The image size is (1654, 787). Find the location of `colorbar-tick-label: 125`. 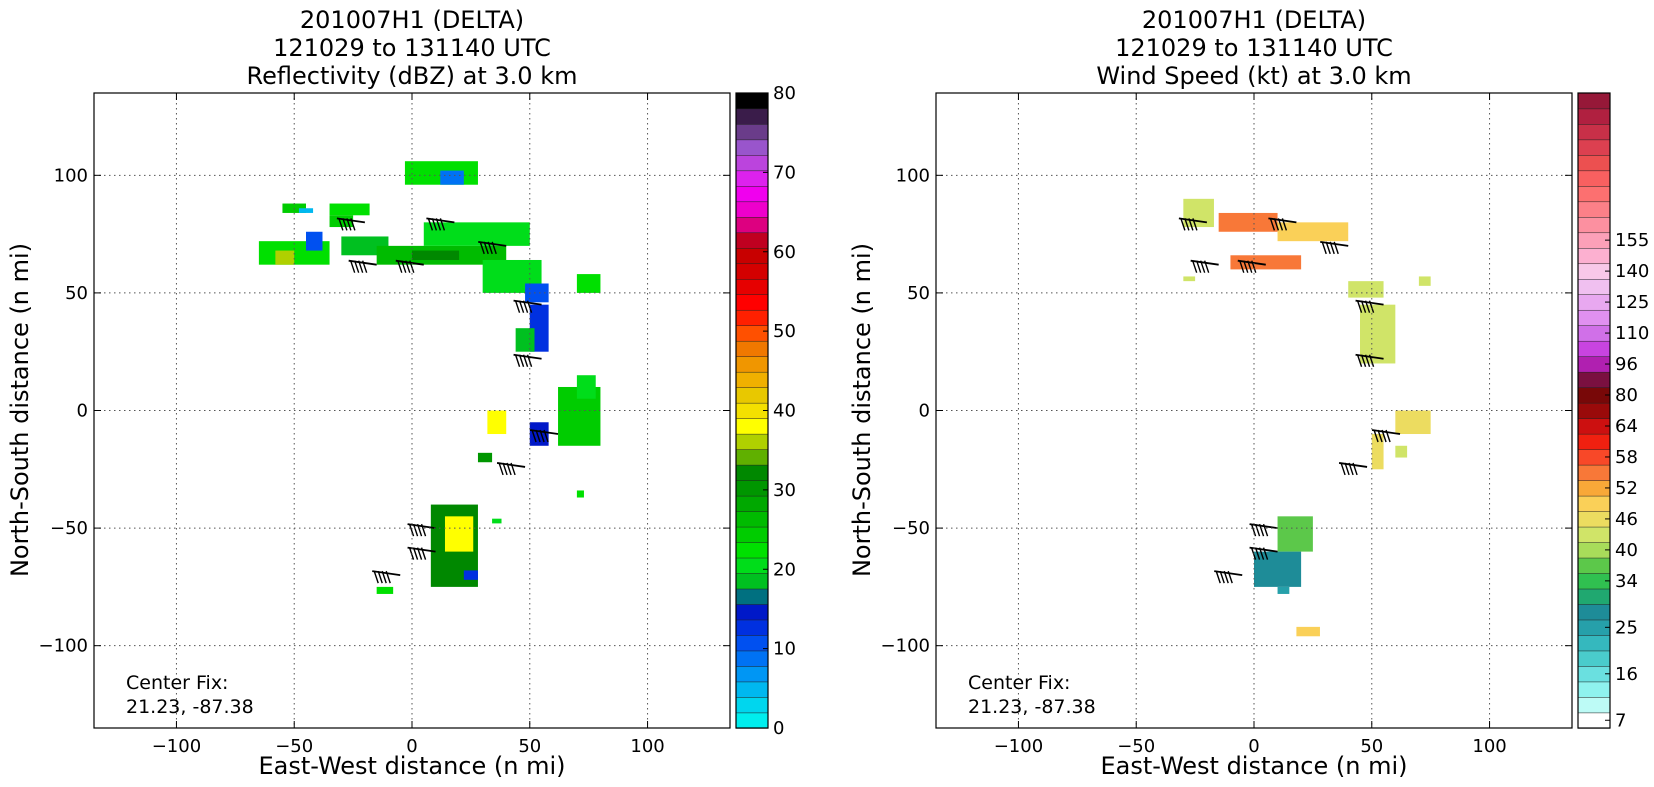

colorbar-tick-label: 125 is located at coordinates (1632, 302).